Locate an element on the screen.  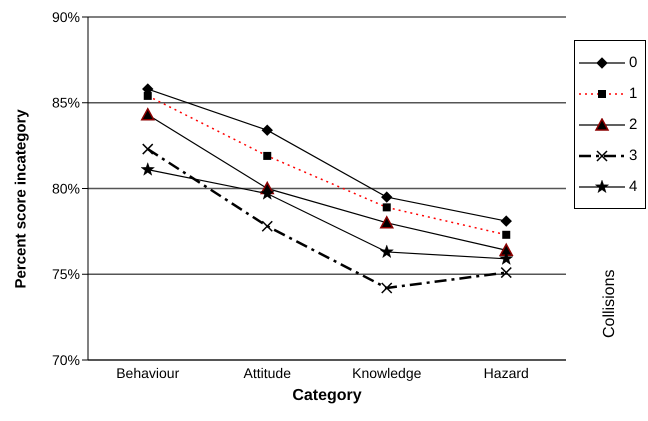
x-tick-label: Attitude is located at coordinates (268, 372).